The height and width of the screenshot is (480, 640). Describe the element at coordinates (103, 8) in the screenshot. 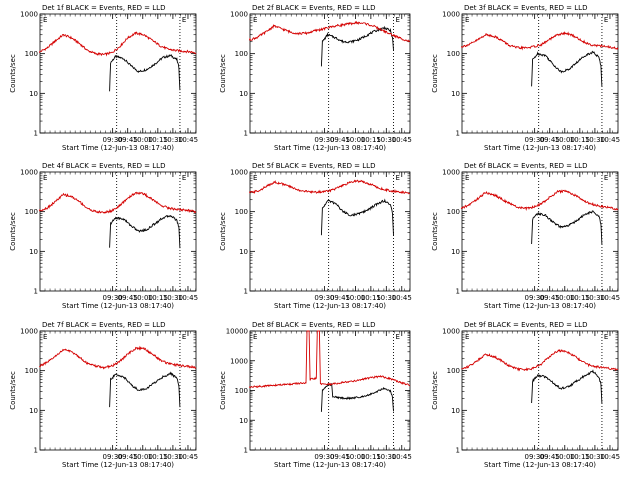

I see `chart-title: Det 1f BLACK = Events, RED = LLD` at that location.